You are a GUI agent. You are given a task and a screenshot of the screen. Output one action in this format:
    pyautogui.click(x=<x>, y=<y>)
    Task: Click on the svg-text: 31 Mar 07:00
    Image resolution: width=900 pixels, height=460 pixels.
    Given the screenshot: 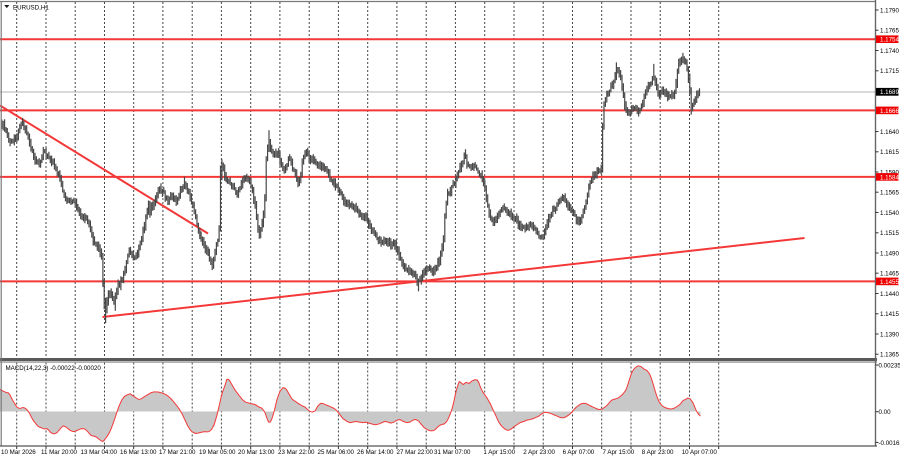 What is the action you would take?
    pyautogui.click(x=452, y=452)
    